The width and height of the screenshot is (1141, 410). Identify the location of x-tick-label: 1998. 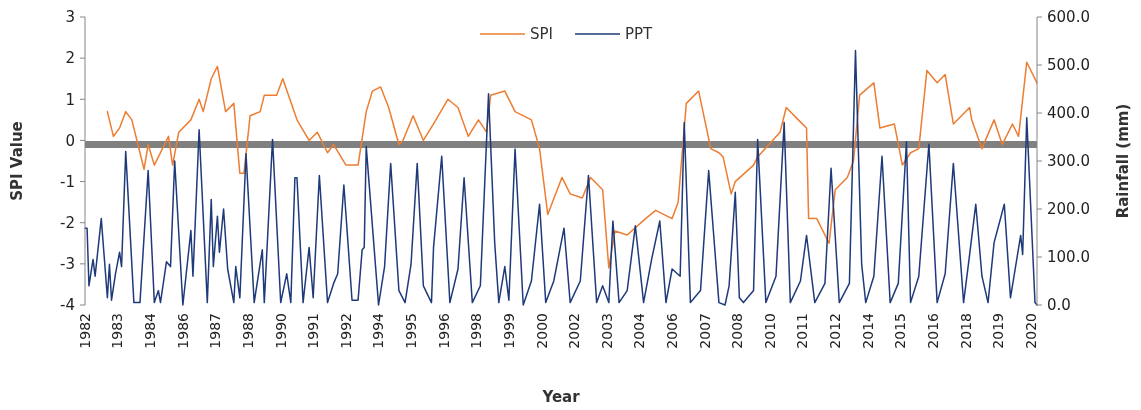
(476, 331).